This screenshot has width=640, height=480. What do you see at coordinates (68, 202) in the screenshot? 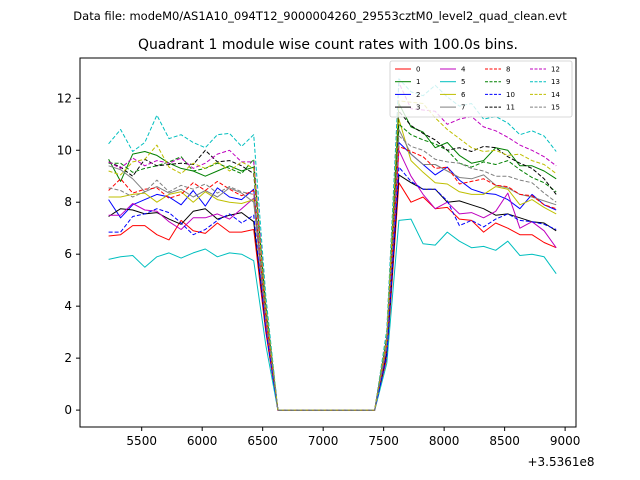
I see `y-tick-label: 8` at bounding box center [68, 202].